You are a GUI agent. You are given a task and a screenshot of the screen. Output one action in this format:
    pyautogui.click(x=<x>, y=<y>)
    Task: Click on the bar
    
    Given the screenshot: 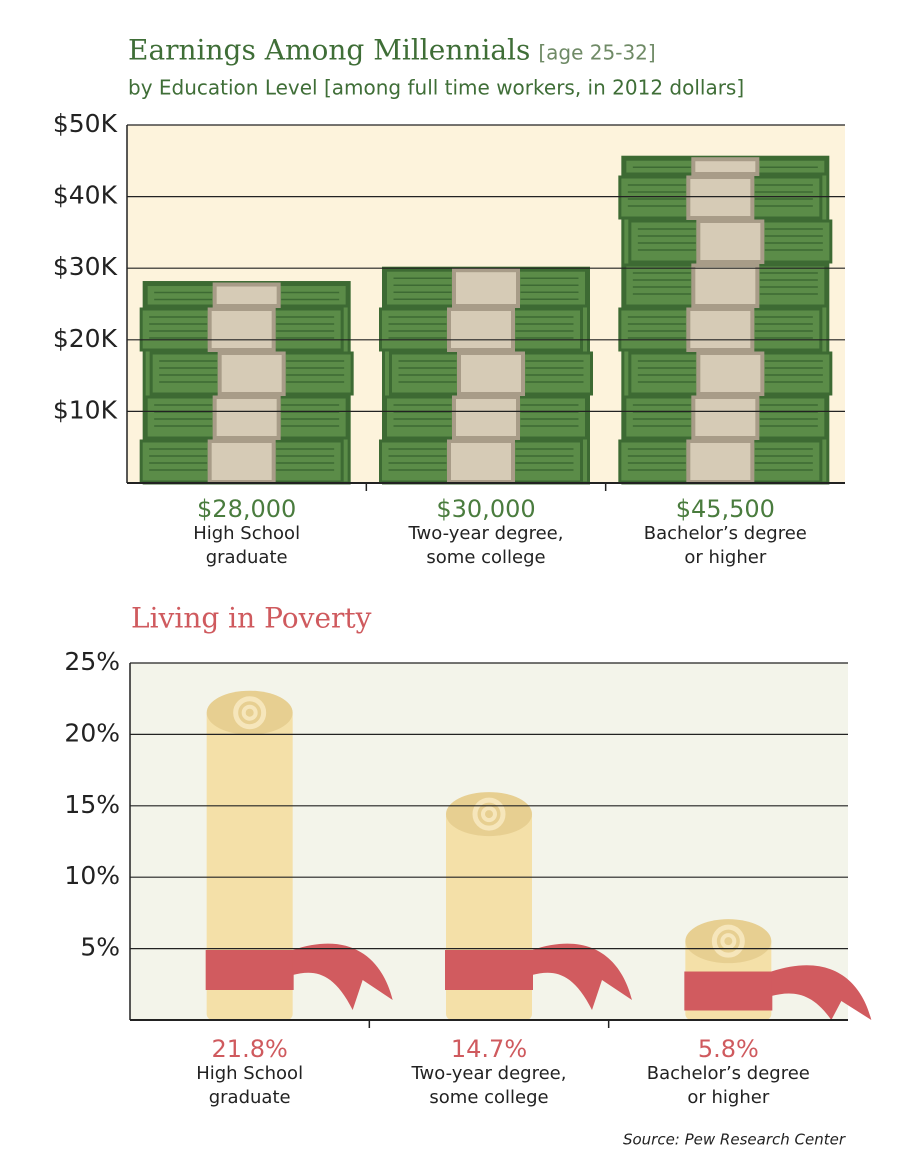 What is the action you would take?
    pyautogui.click(x=249, y=864)
    